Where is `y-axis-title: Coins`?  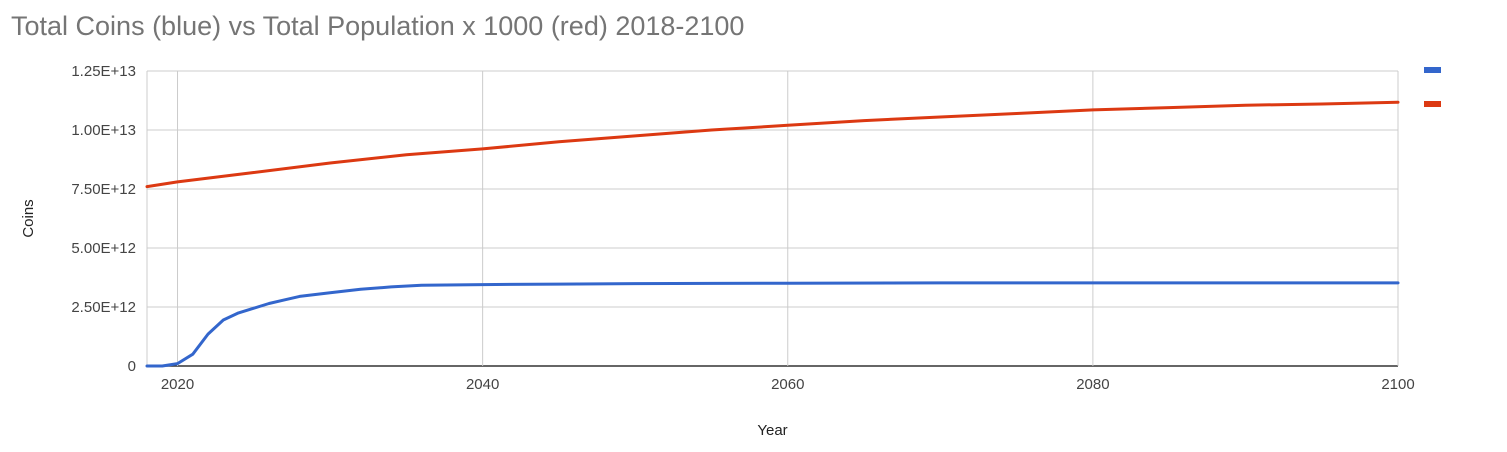 y-axis-title: Coins is located at coordinates (28, 218).